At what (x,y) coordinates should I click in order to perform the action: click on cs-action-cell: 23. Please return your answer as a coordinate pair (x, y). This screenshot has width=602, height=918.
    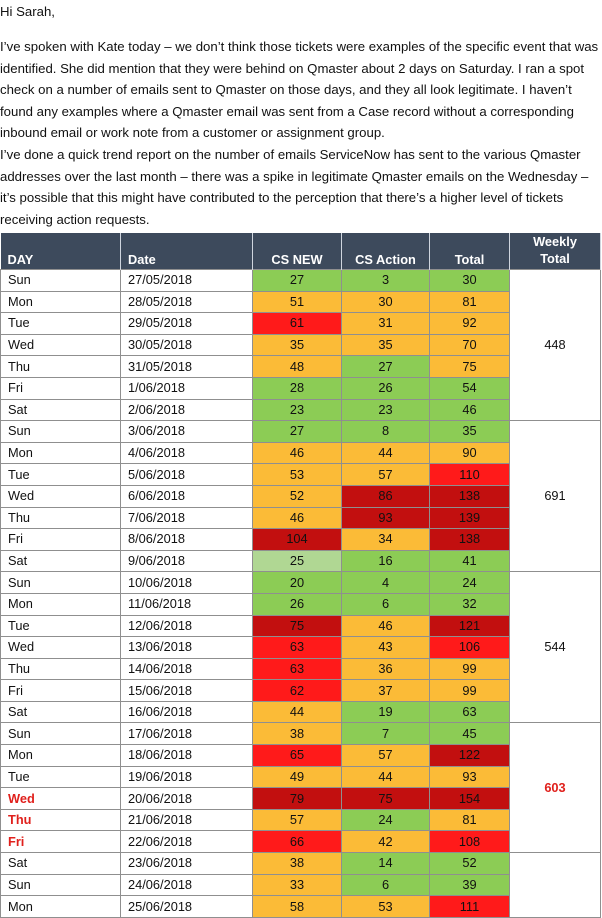
    Looking at the image, I should click on (385, 410).